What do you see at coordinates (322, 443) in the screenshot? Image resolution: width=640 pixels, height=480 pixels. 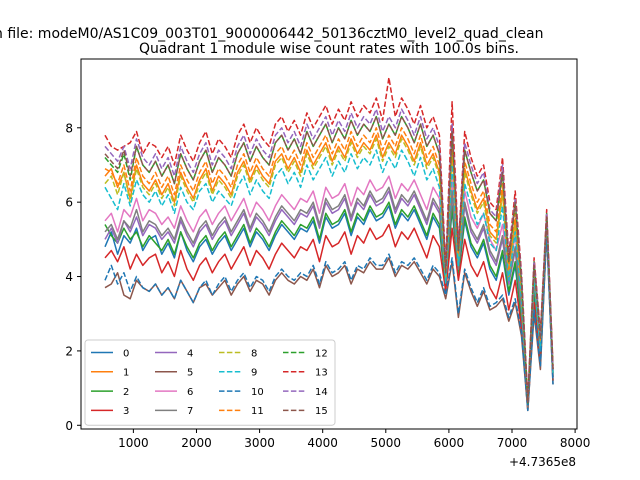 I see `x-tick-label: 4000` at bounding box center [322, 443].